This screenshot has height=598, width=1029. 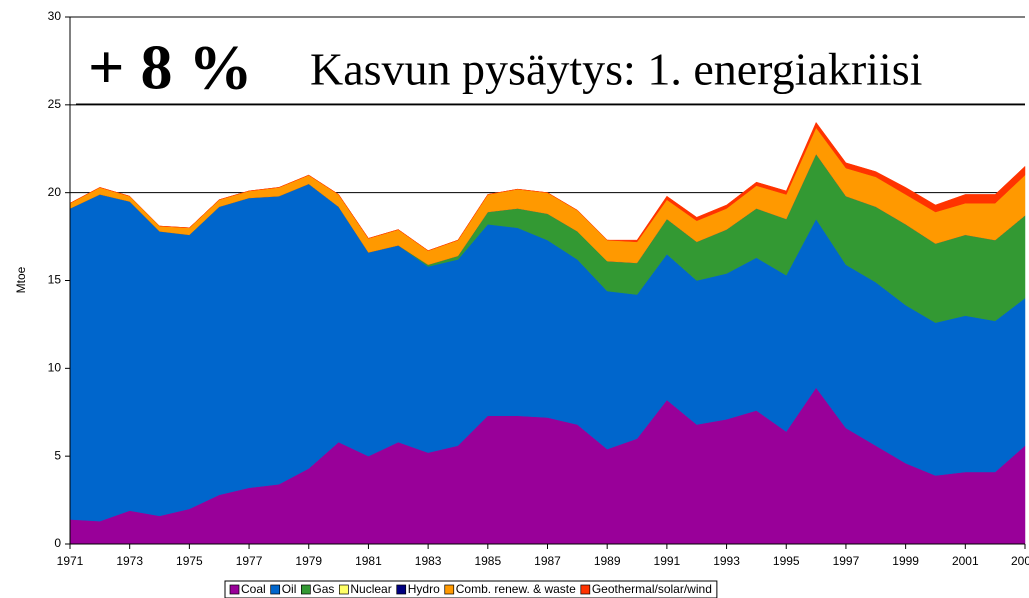 I want to click on x-tick-label: 1993, so click(x=726, y=561).